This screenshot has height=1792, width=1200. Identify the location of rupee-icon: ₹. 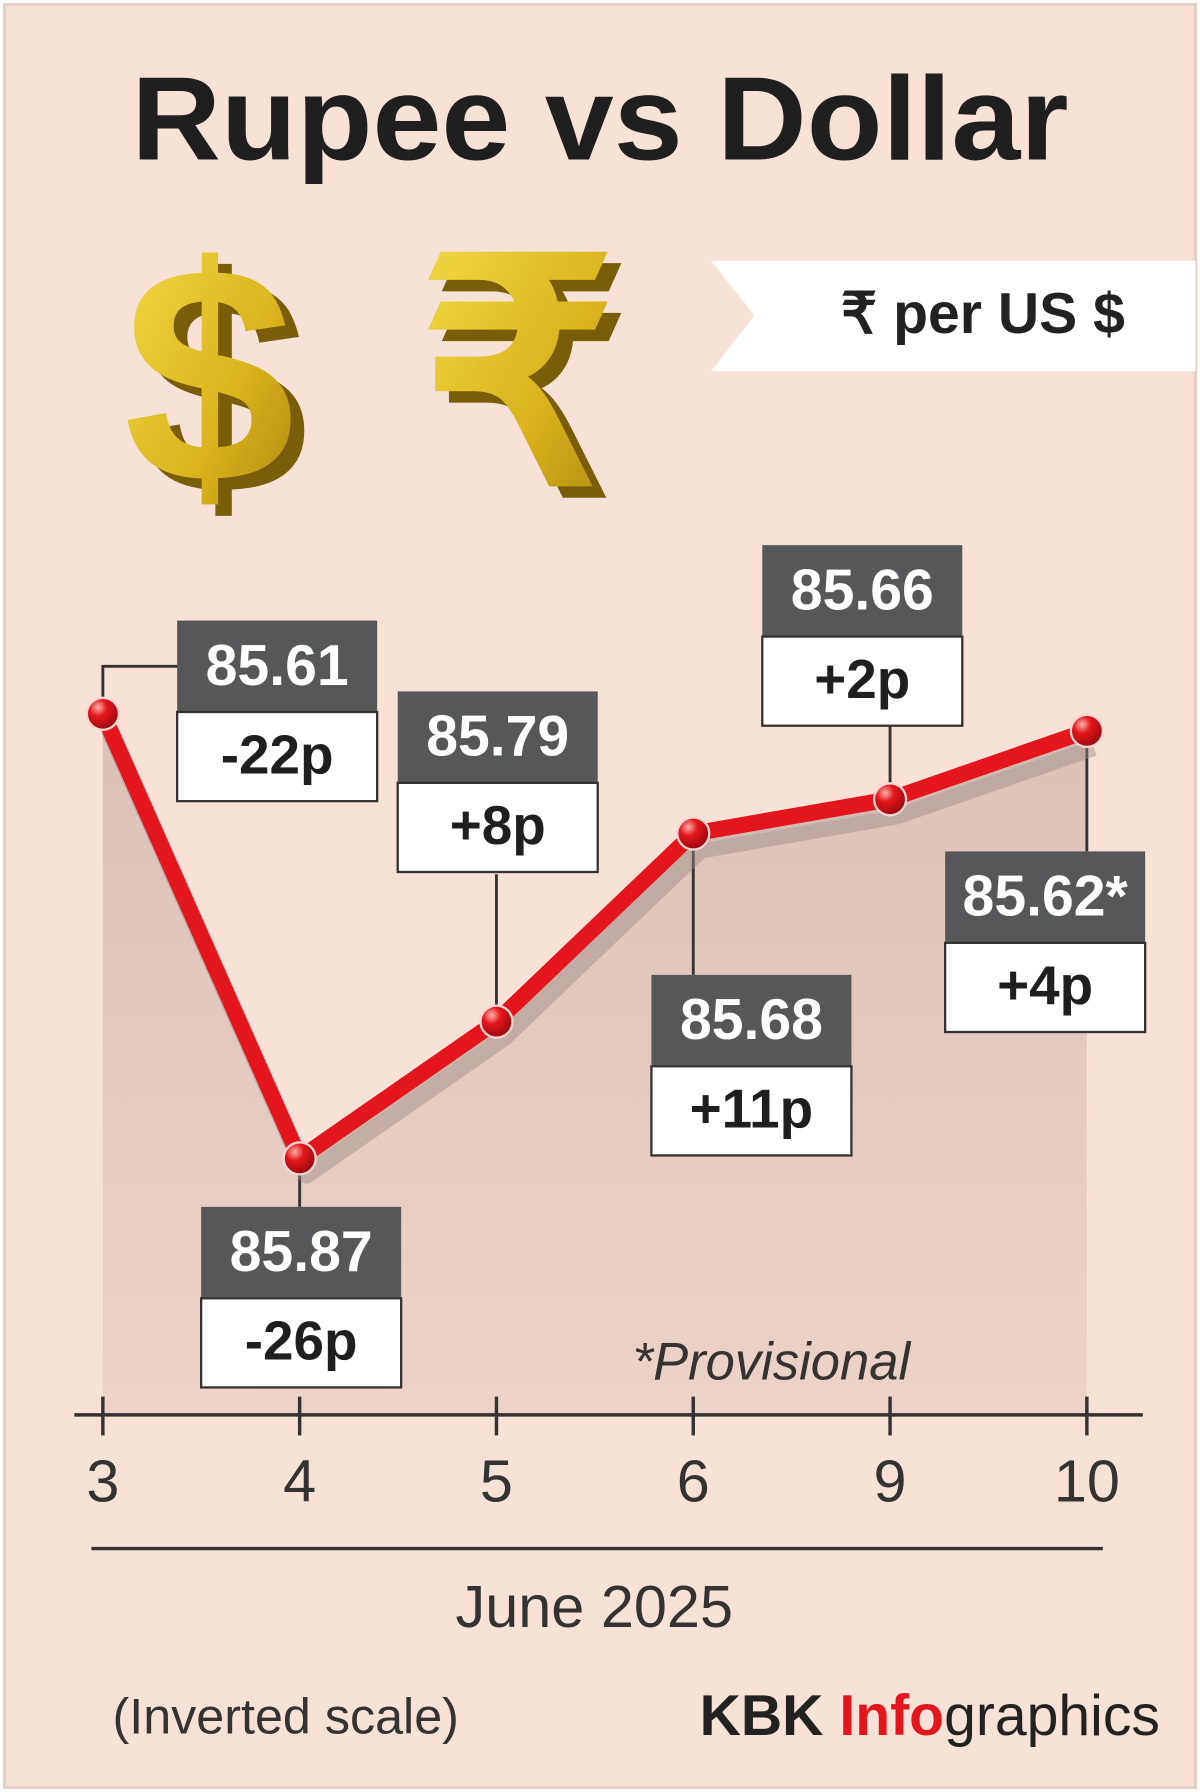
(518, 376).